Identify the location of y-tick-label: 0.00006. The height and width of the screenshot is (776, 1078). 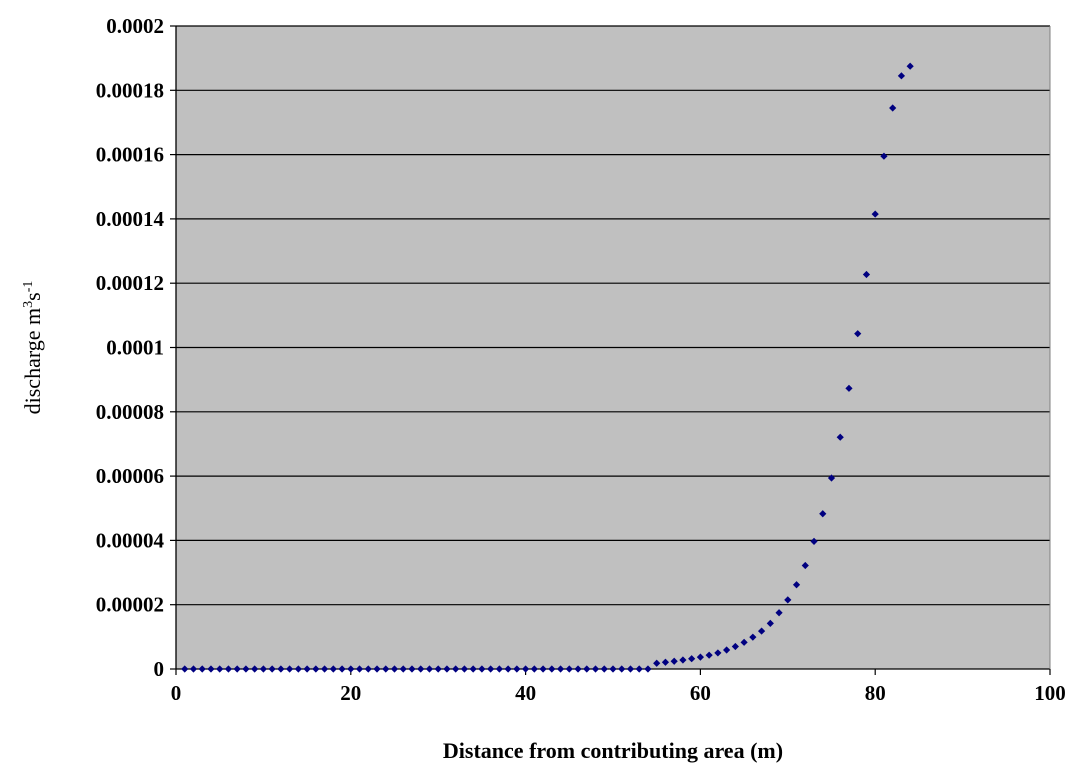
(130, 476).